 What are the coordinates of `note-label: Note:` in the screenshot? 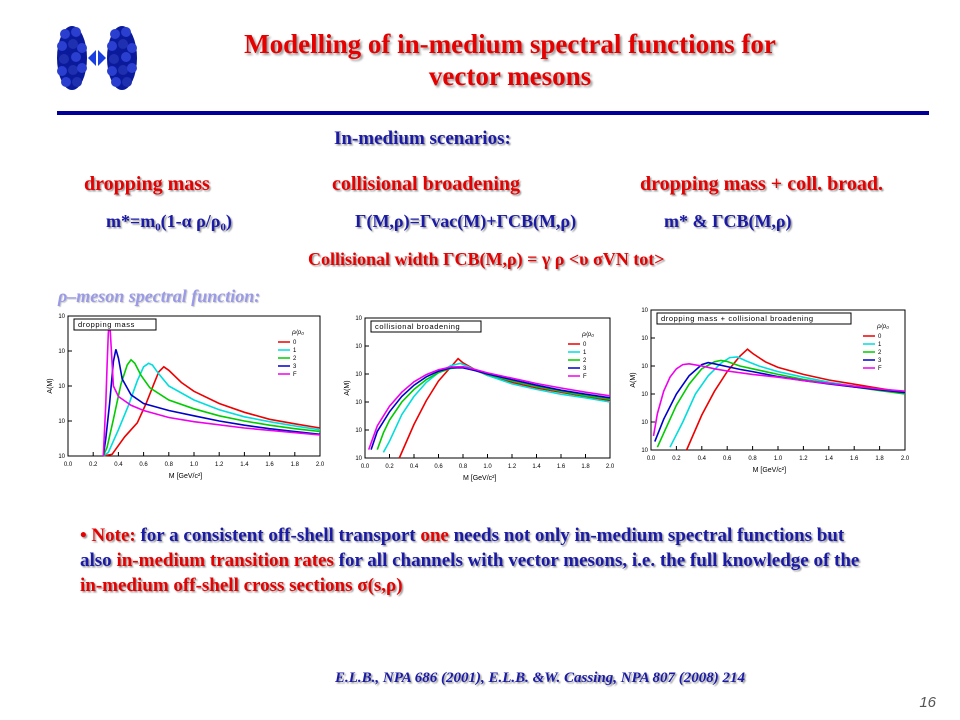 It's located at (113, 535).